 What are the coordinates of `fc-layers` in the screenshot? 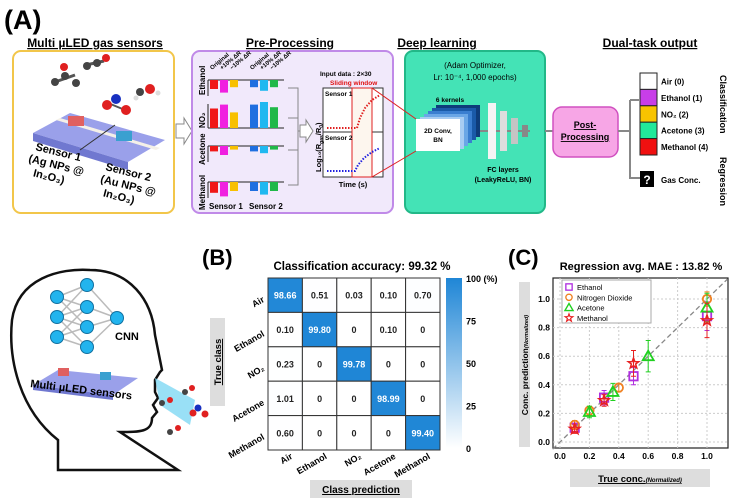 It's located at (505, 131).